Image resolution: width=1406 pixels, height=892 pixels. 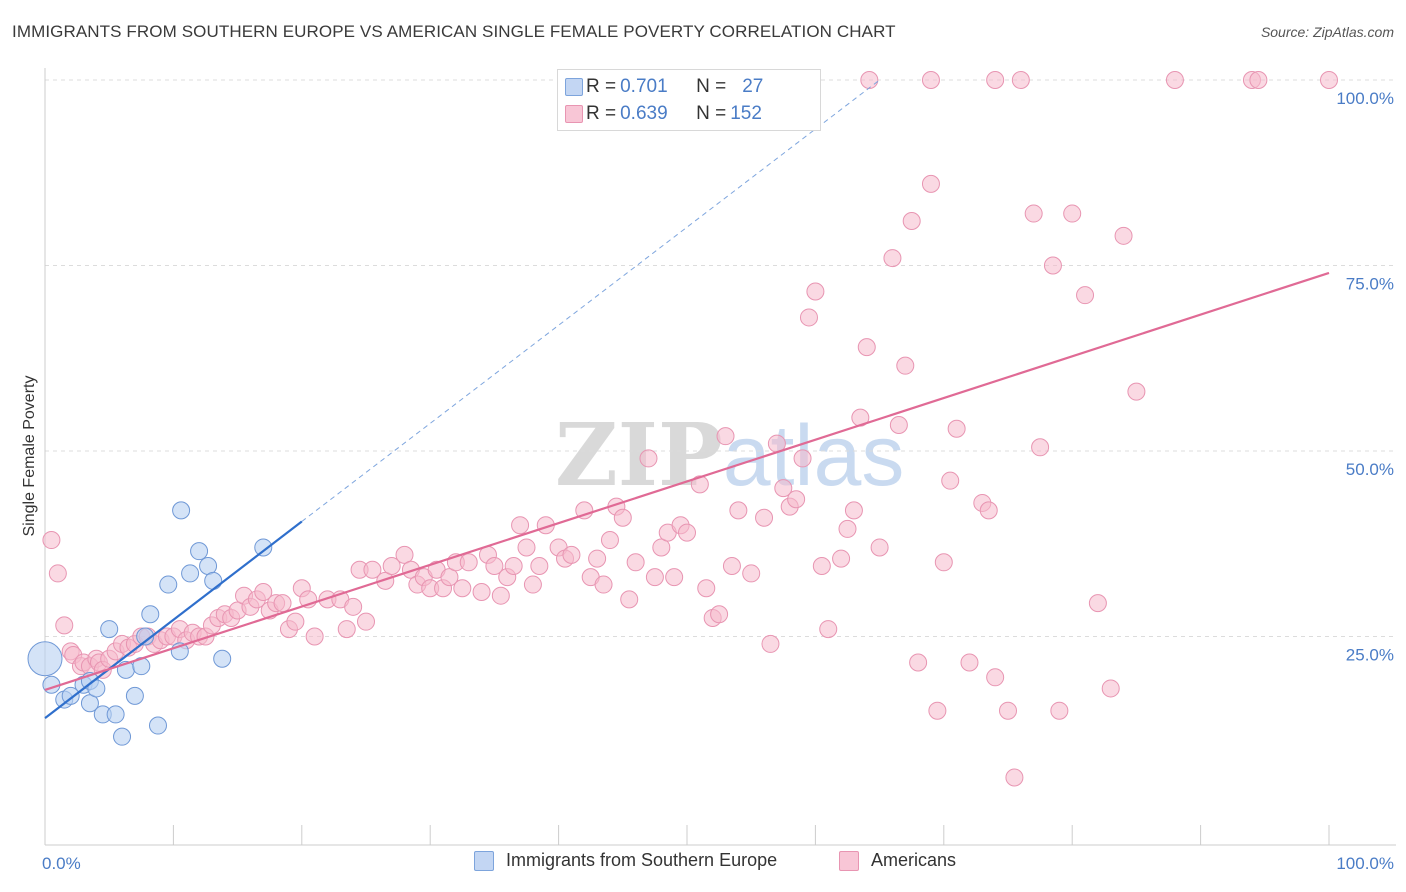 I want to click on y-tick-label: 50.0%, so click(x=1370, y=469).